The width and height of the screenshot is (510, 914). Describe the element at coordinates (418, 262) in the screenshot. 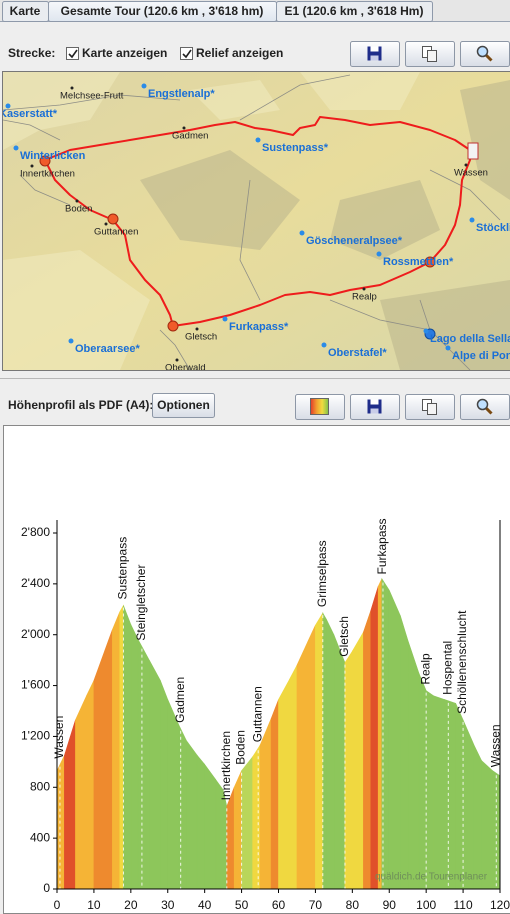

I see `place-label: Rossmettlen*` at that location.